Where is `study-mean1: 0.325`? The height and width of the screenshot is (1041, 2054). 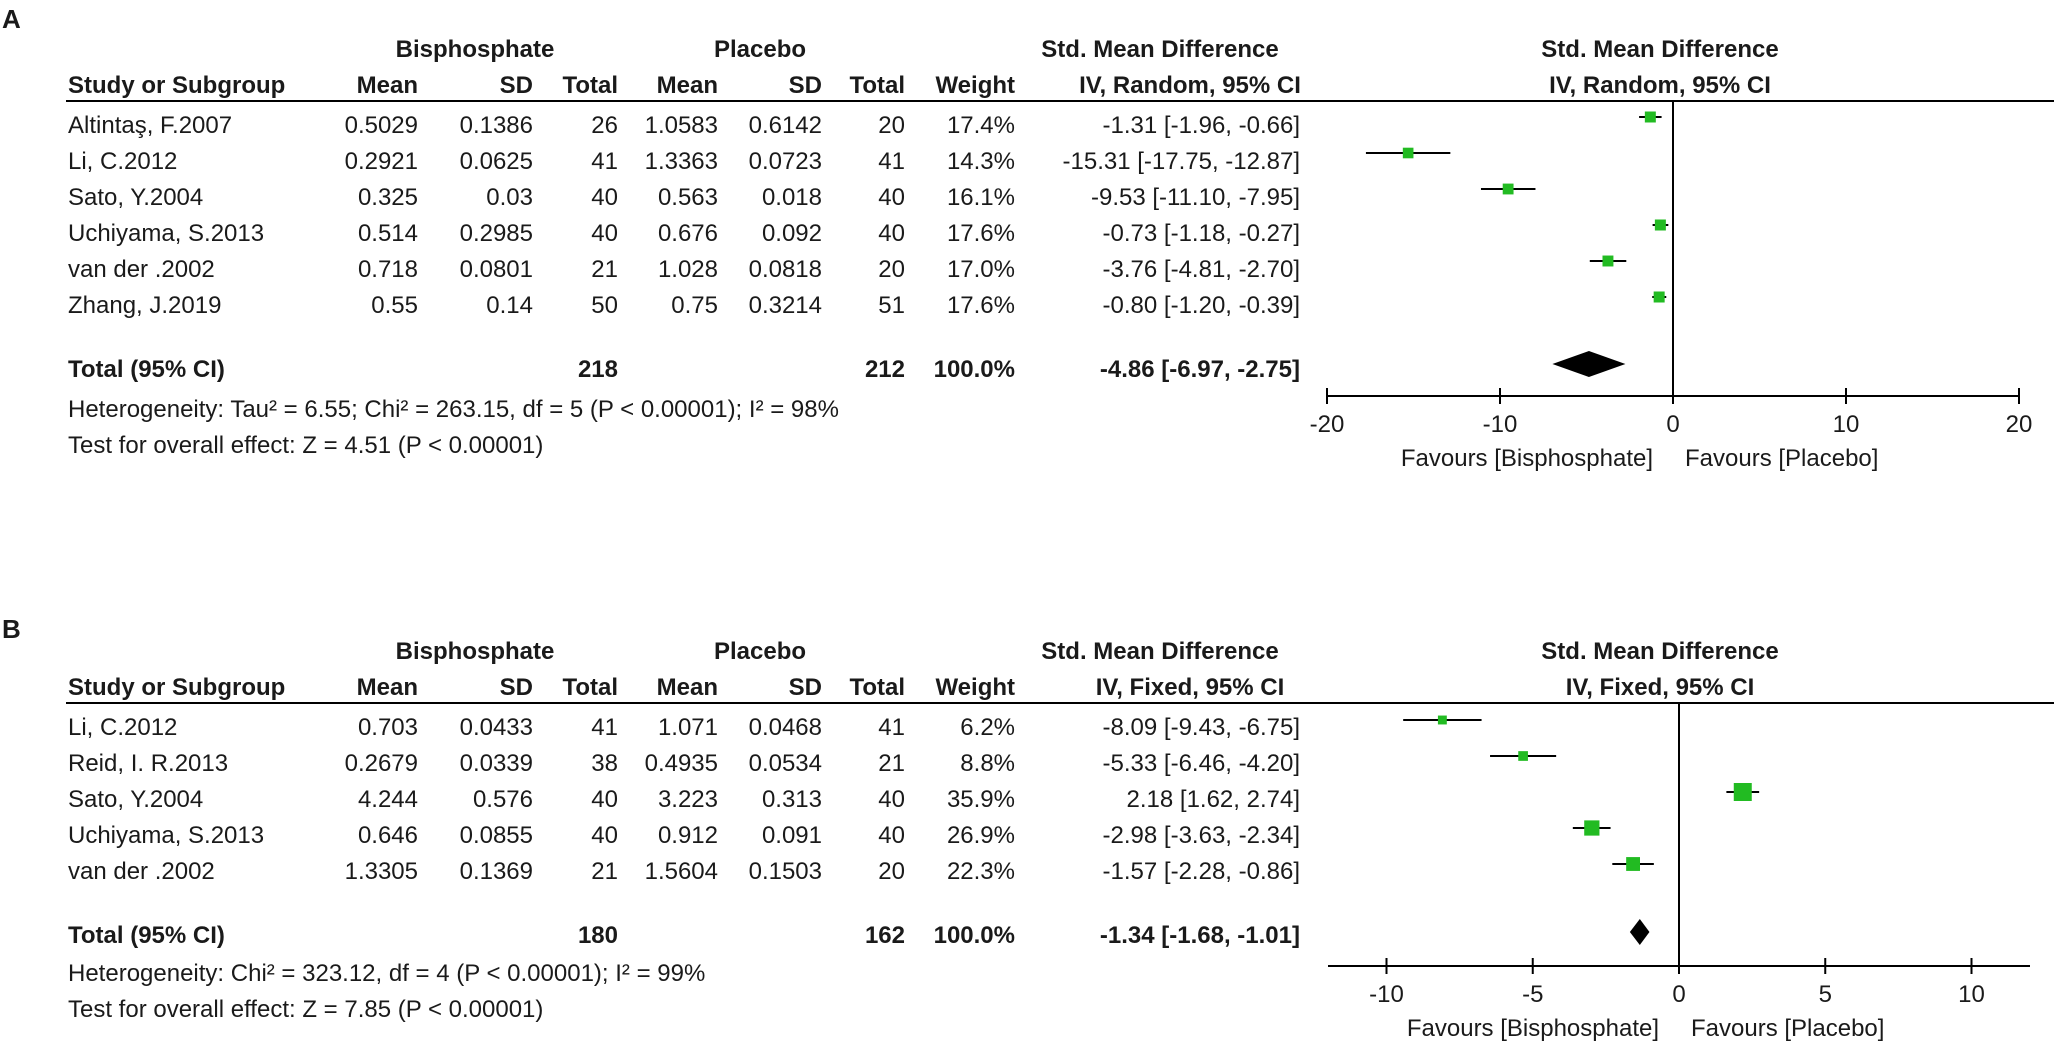 study-mean1: 0.325 is located at coordinates (387, 197).